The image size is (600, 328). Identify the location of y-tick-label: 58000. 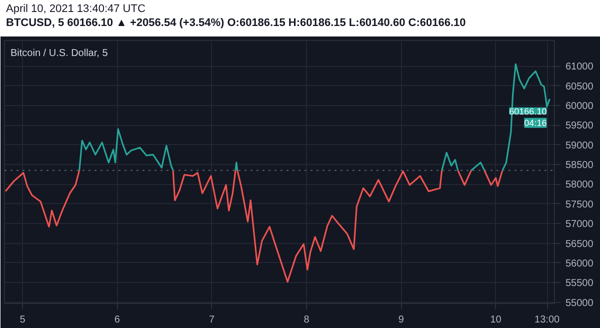
(580, 185).